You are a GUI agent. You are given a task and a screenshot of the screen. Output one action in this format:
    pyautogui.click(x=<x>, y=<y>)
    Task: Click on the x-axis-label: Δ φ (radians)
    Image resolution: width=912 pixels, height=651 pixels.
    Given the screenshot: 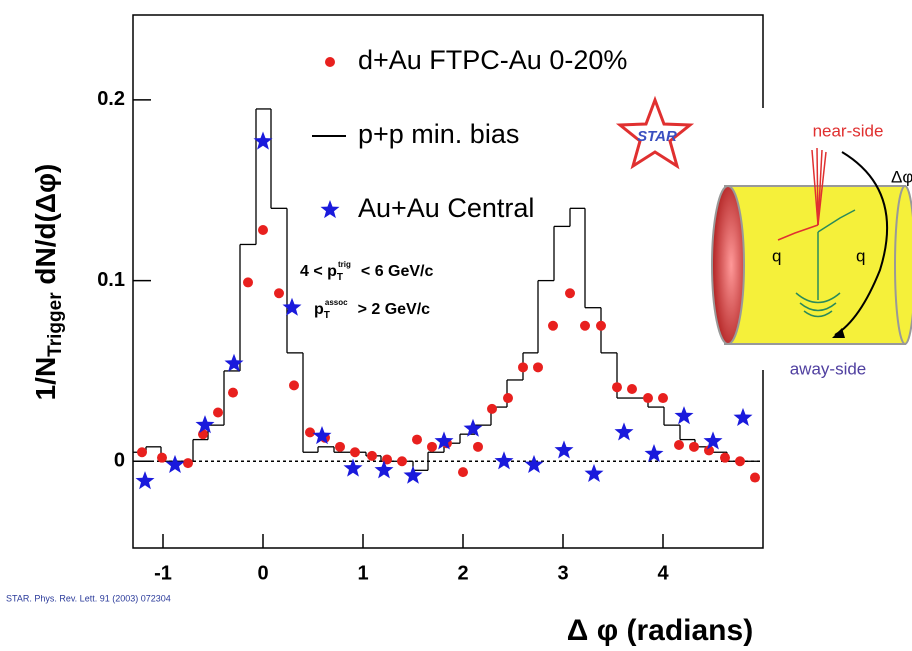 What is the action you would take?
    pyautogui.click(x=660, y=630)
    